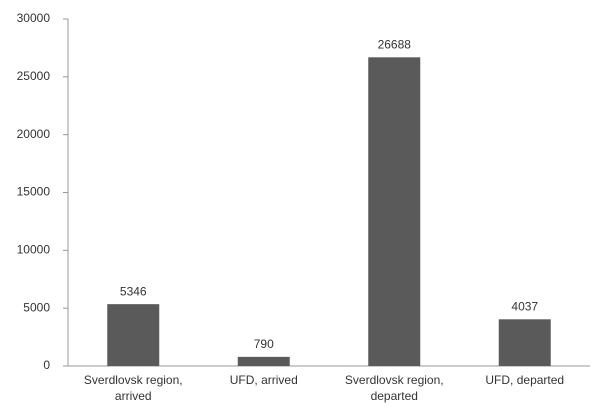 The height and width of the screenshot is (418, 592). Describe the element at coordinates (264, 344) in the screenshot. I see `data-label: 790` at that location.